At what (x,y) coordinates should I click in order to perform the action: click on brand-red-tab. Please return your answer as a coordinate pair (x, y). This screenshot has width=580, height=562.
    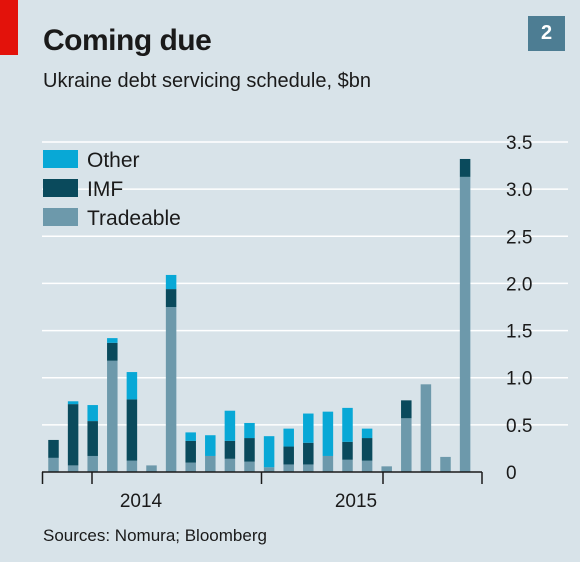
    Looking at the image, I should click on (9, 27).